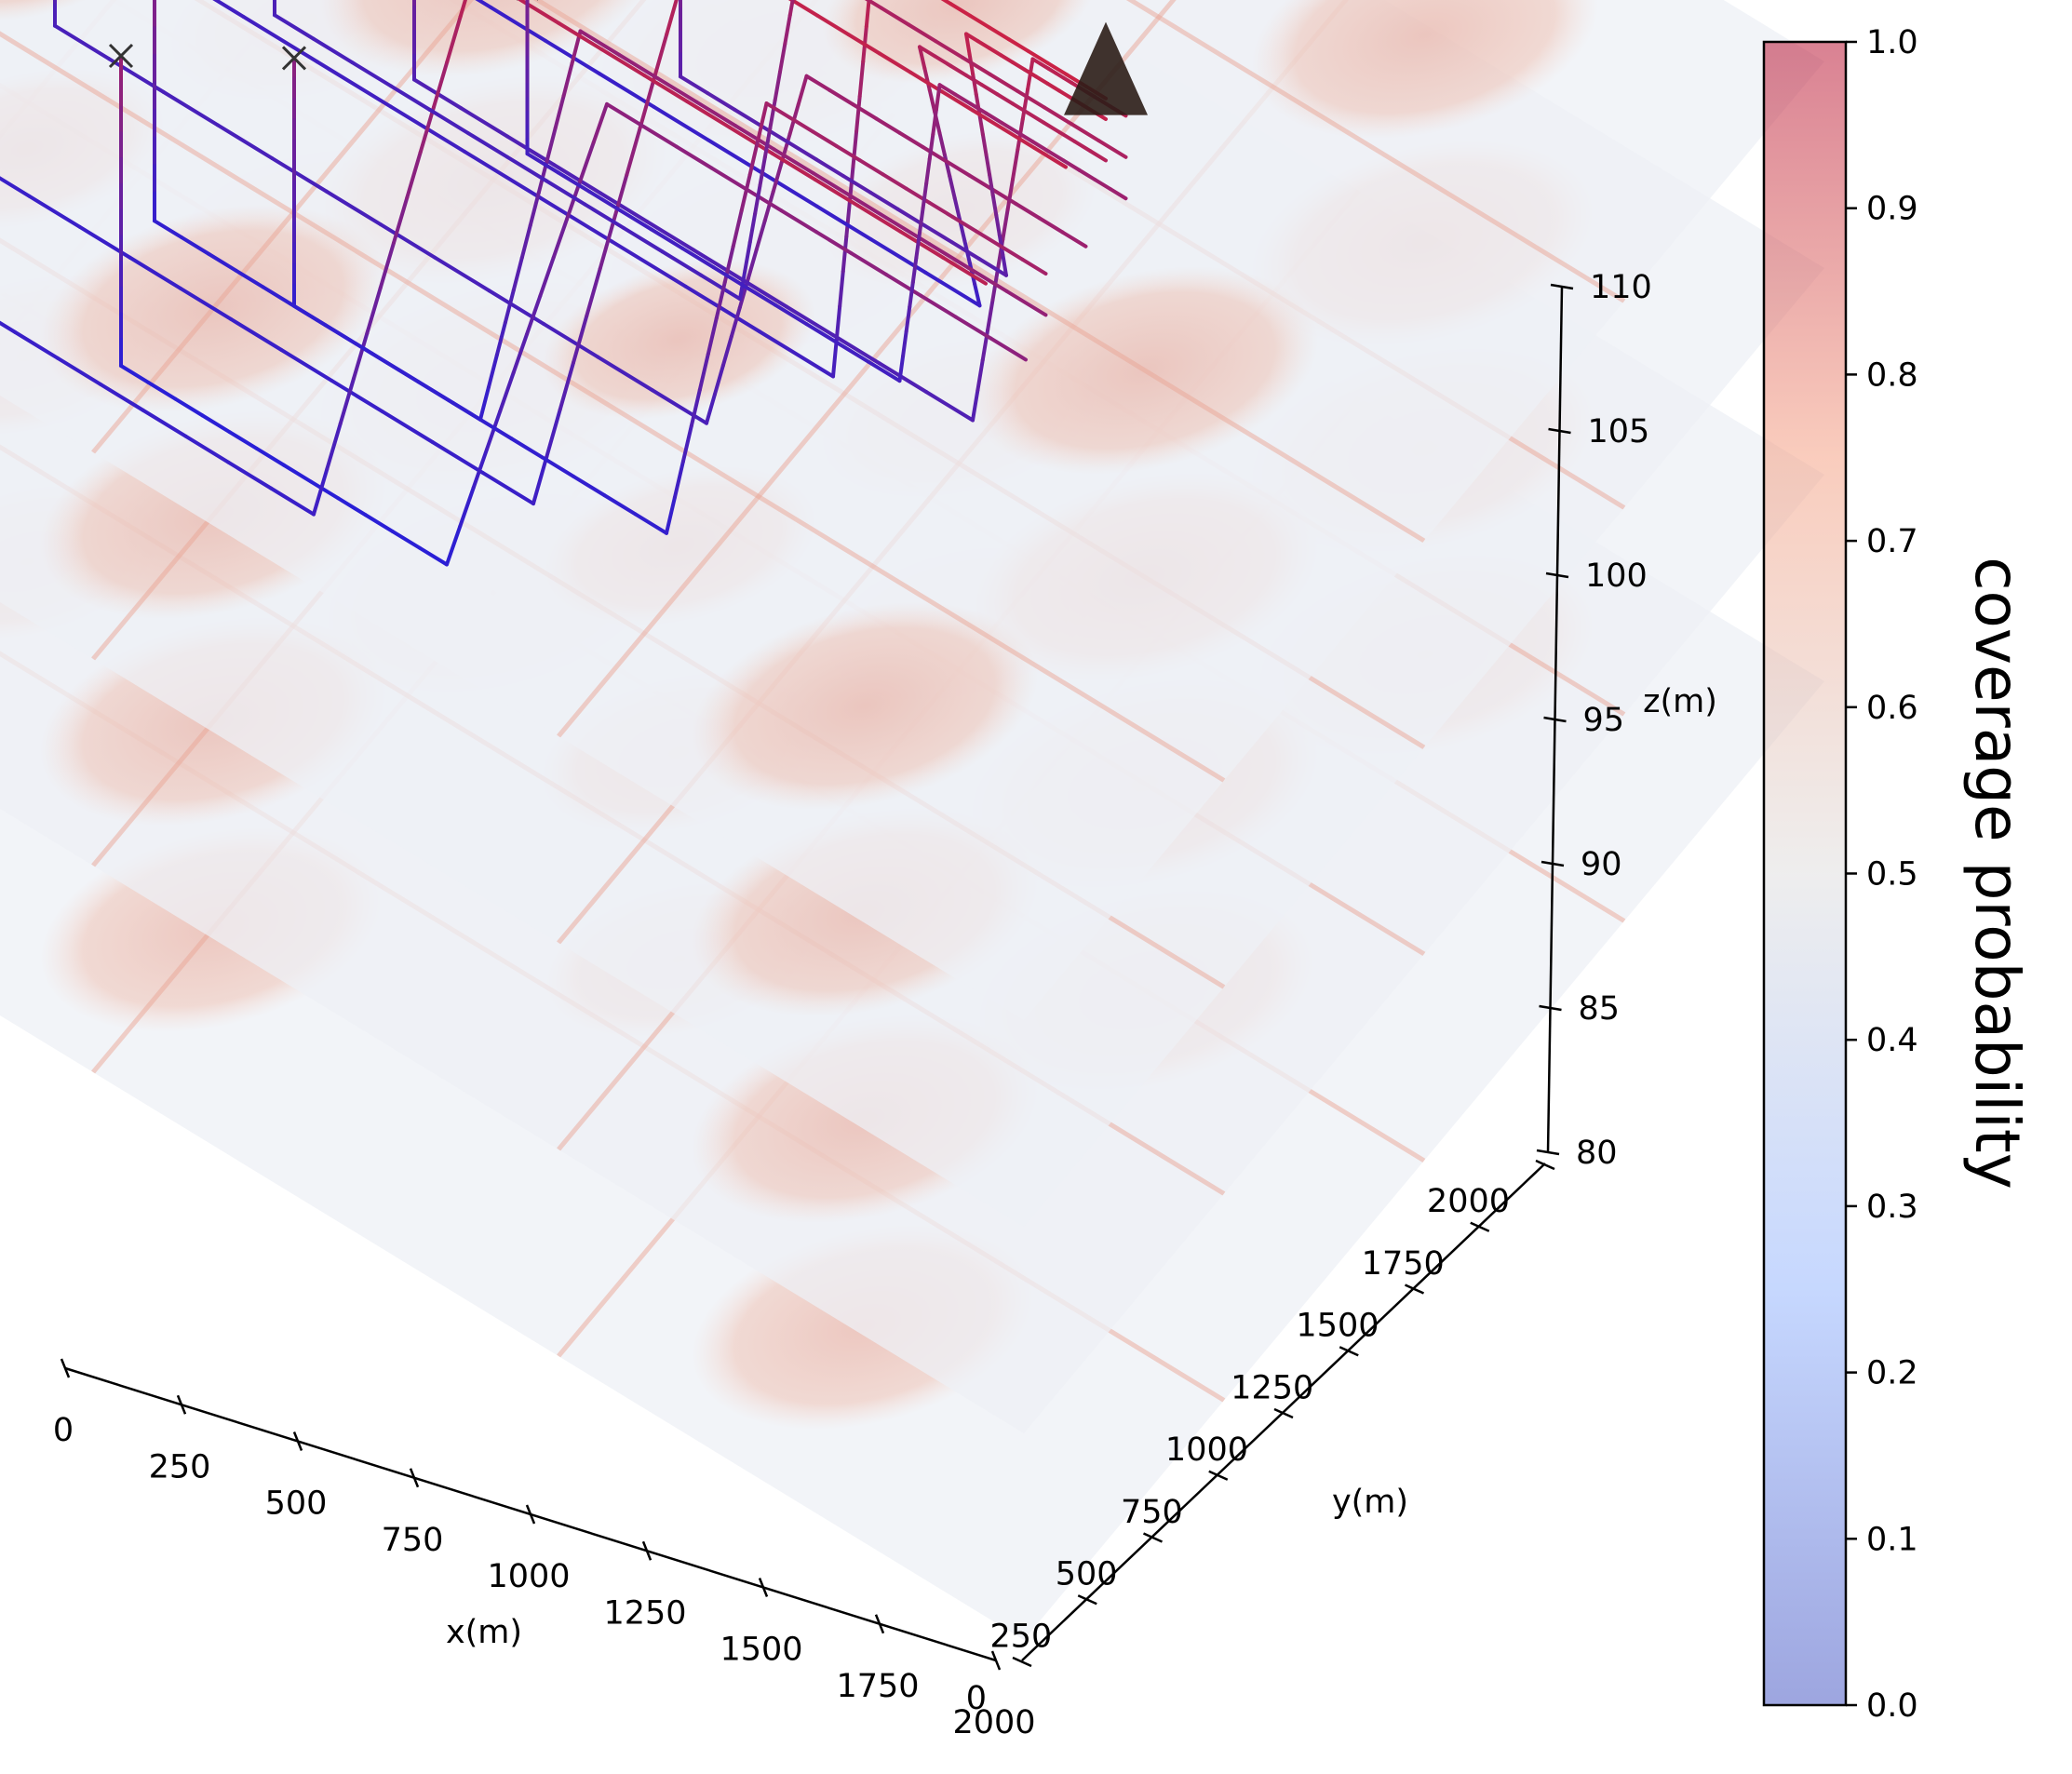 The image size is (2072, 1774). Describe the element at coordinates (993, 1722) in the screenshot. I see `x-tick-label: 2000` at that location.